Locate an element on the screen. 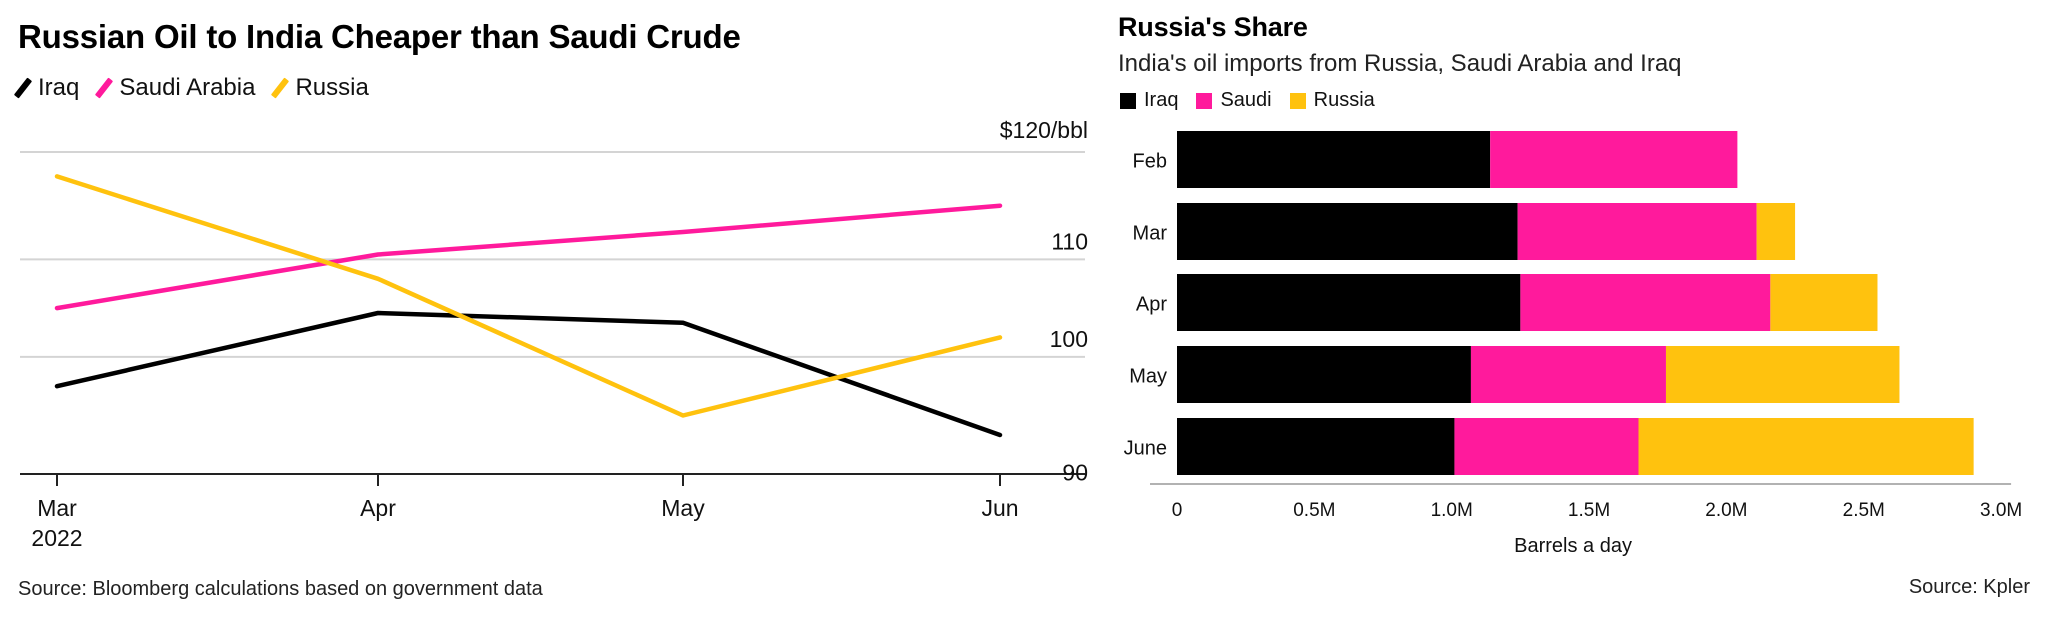  x-tick-label-apr: Apr is located at coordinates (378, 508).